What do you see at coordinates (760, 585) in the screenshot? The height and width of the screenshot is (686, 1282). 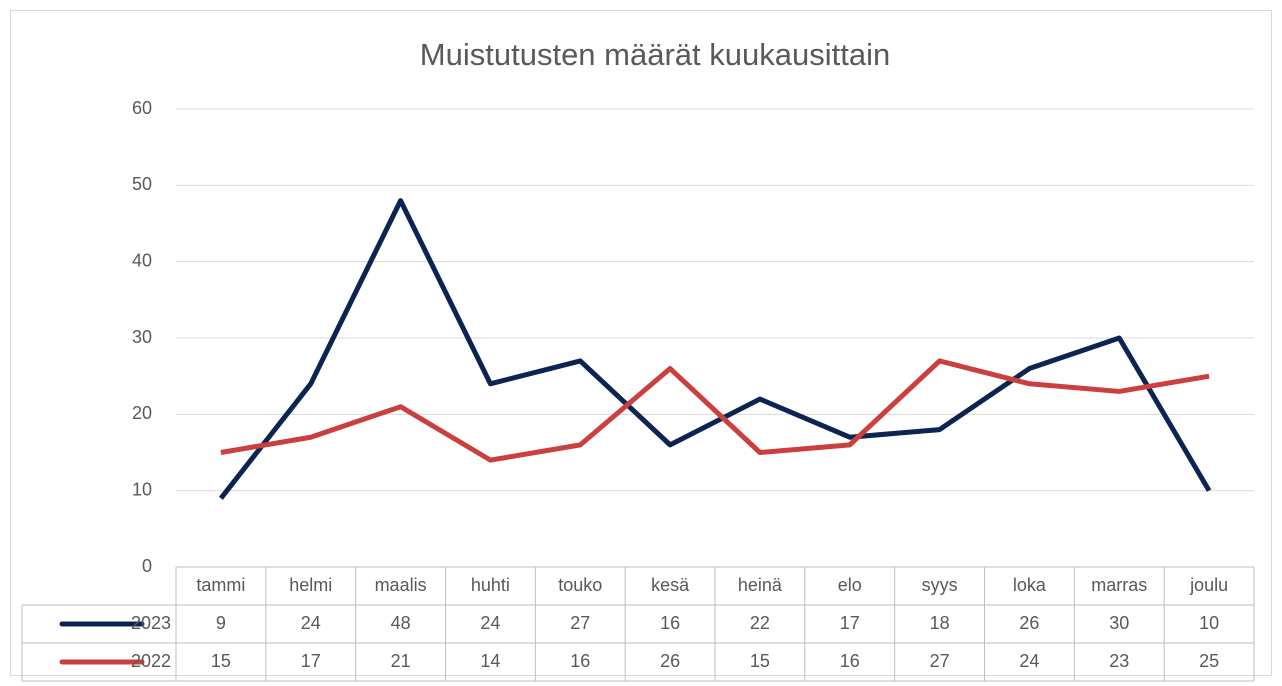 I see `x-tick-label: heinä` at bounding box center [760, 585].